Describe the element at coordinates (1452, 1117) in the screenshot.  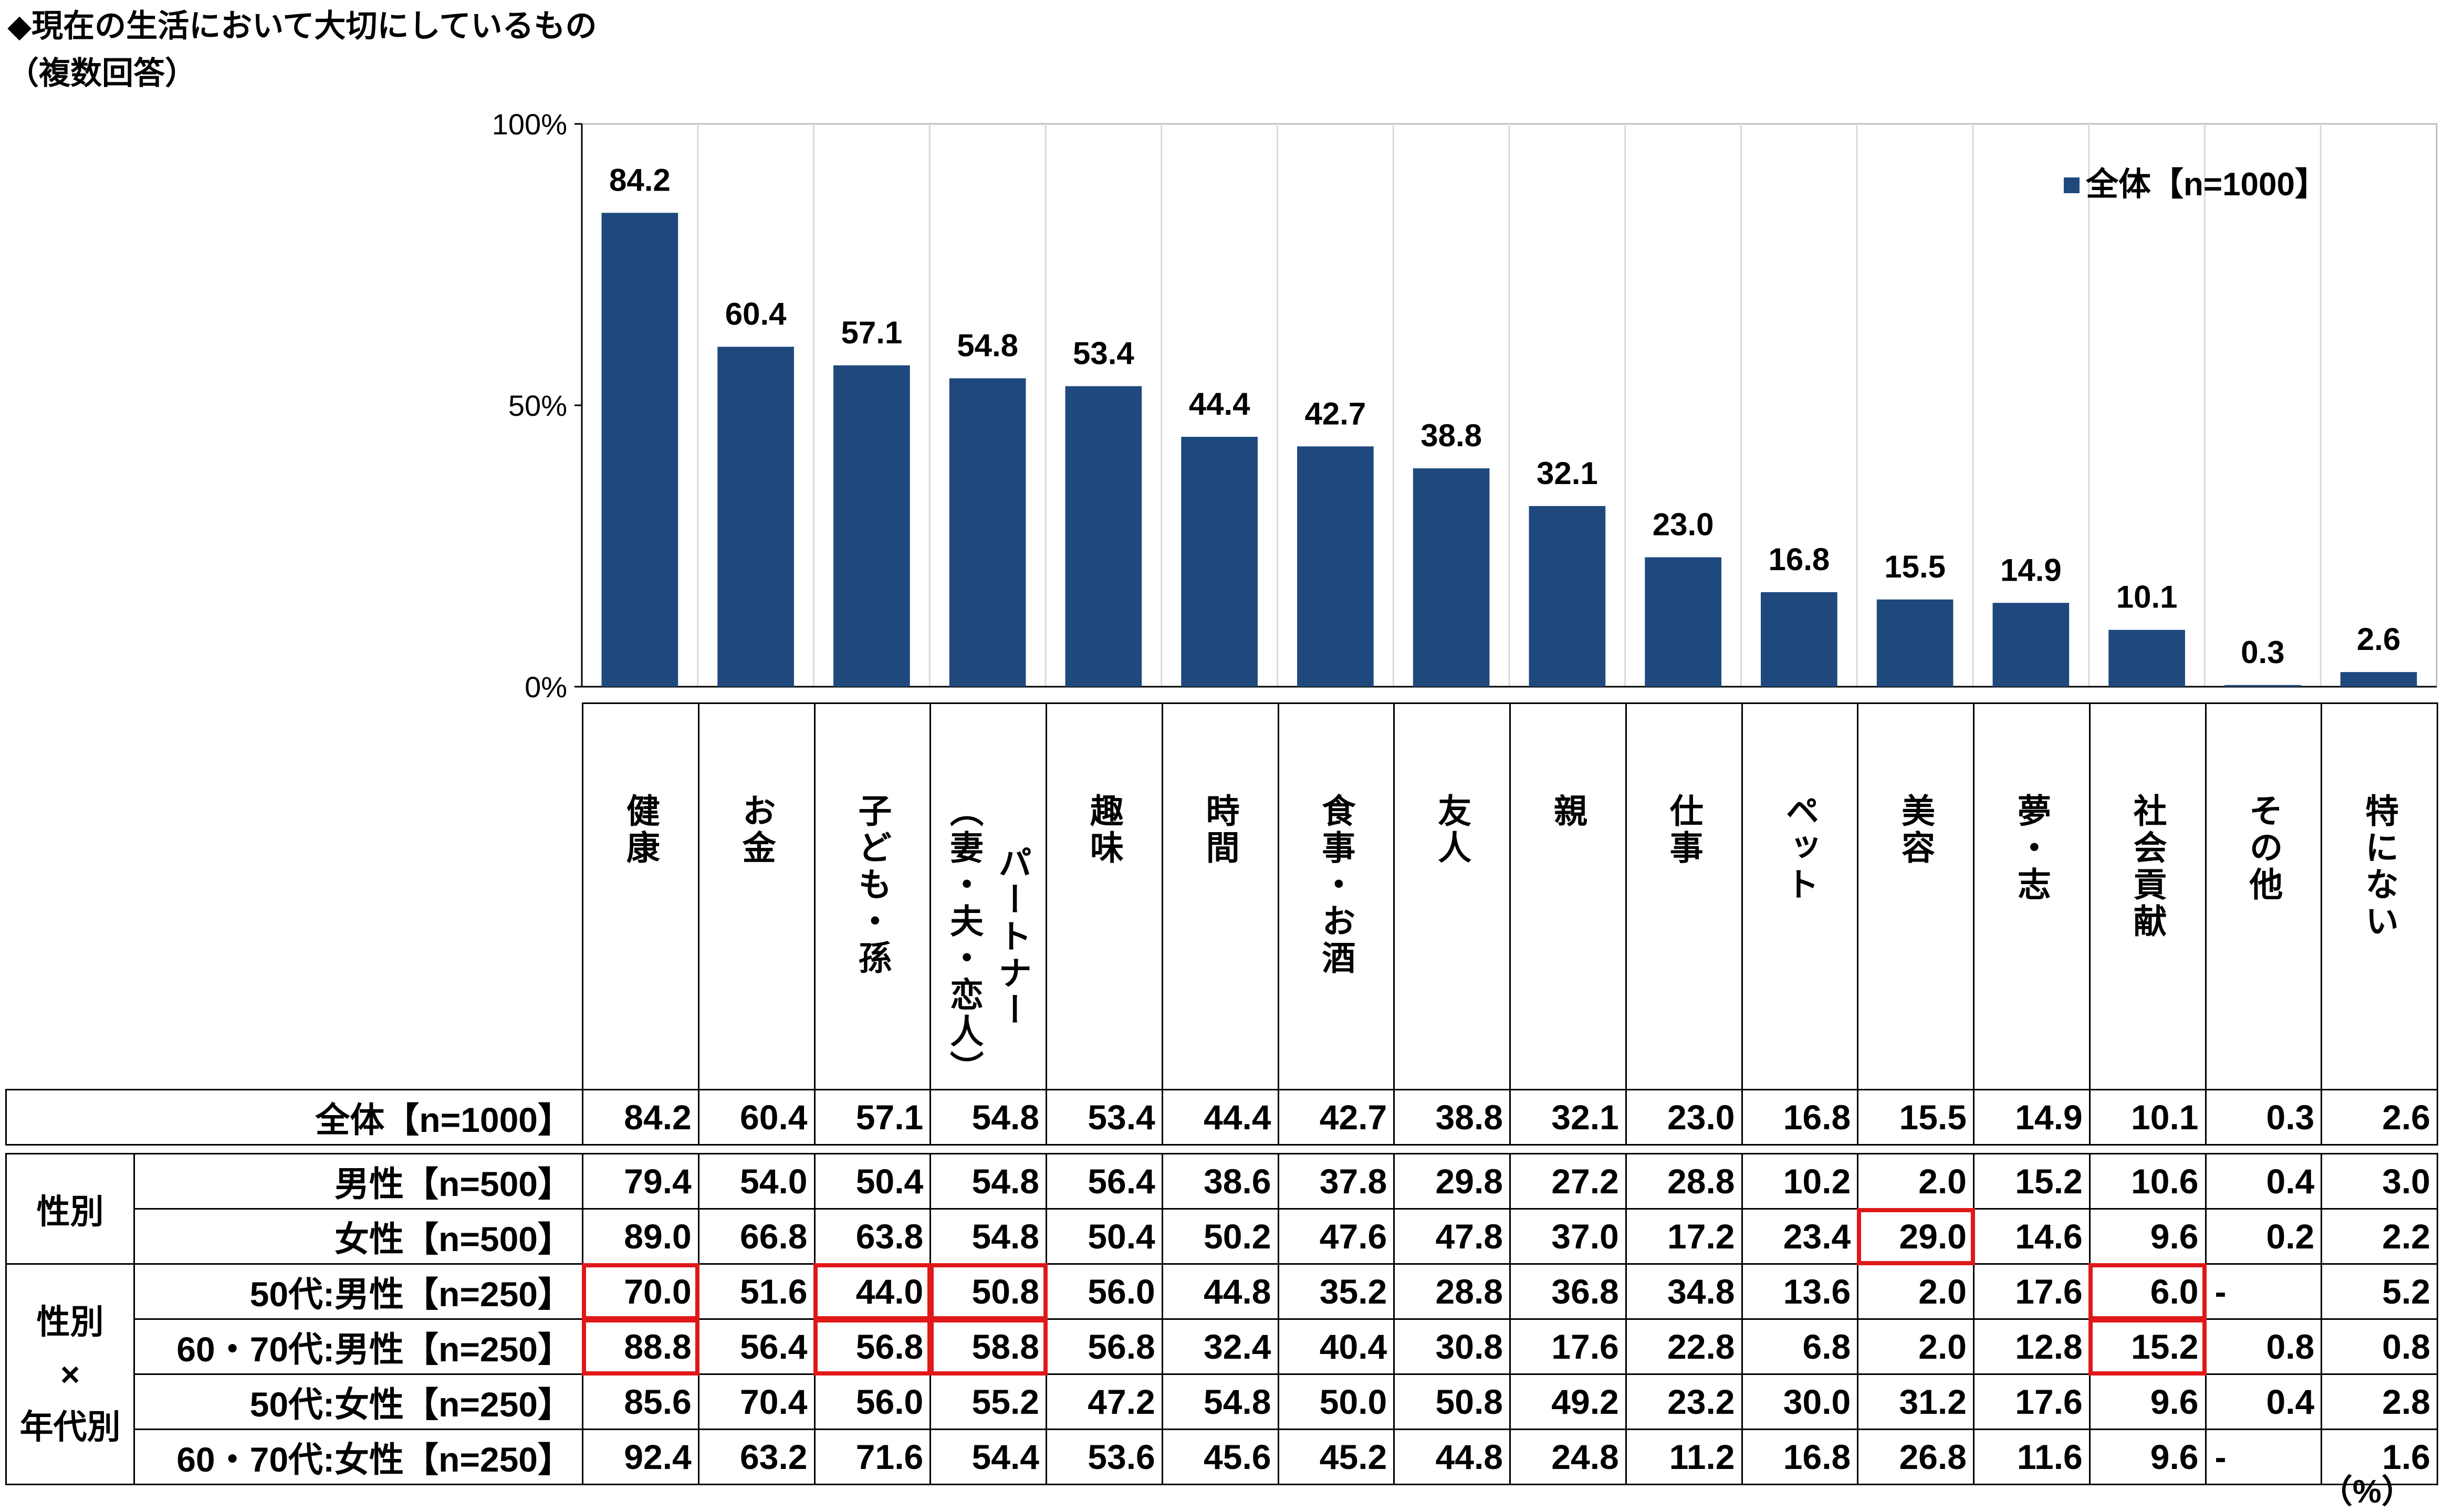
I see `table-cell: 38.8` at that location.